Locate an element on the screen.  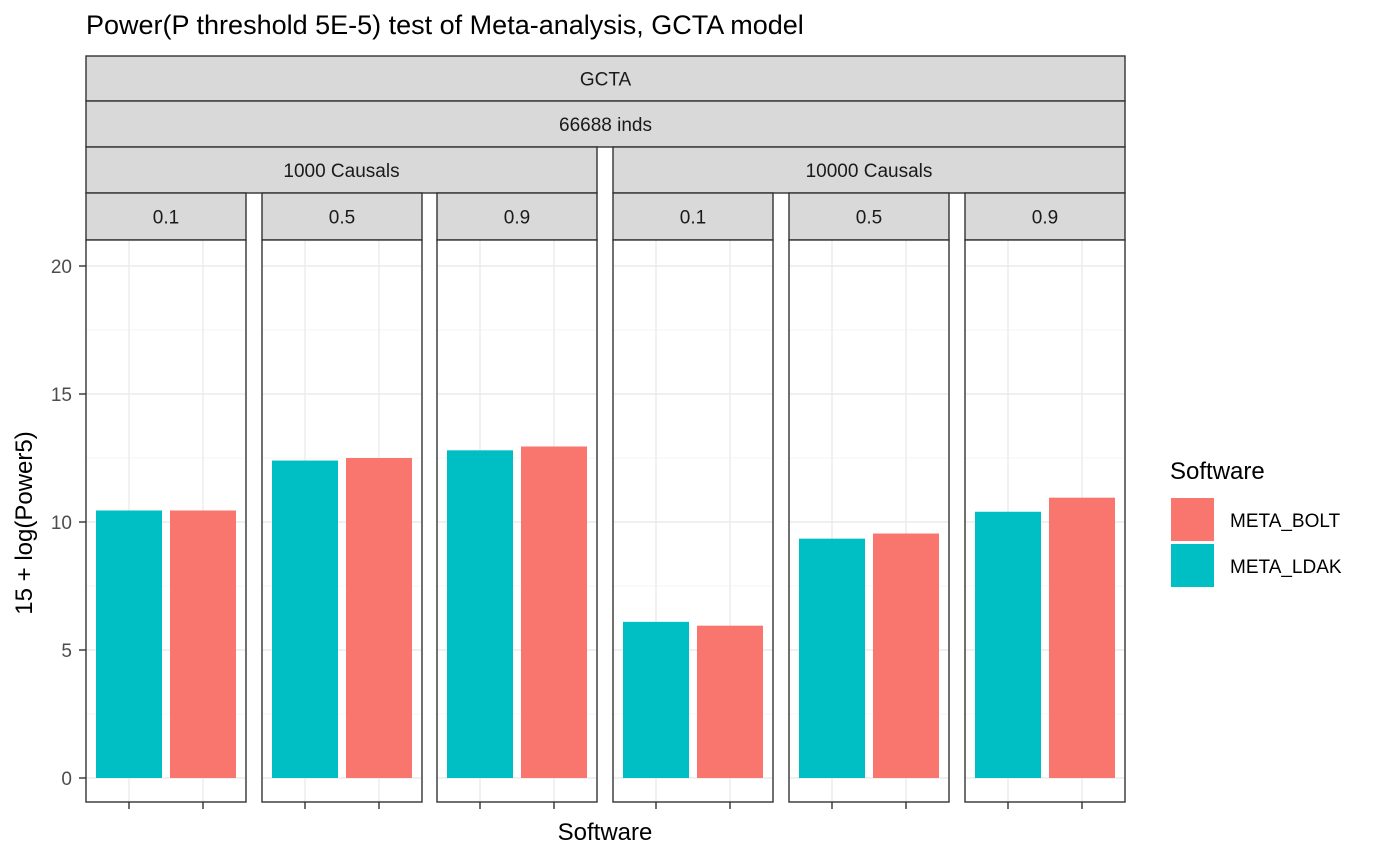
y-tick-label: 20 is located at coordinates (61, 267).